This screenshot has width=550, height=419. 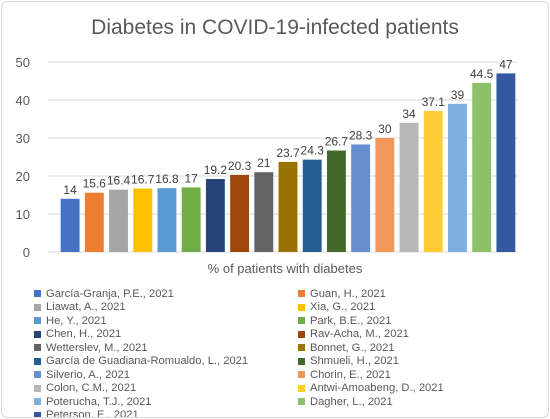 What do you see at coordinates (23, 138) in the screenshot?
I see `y-tick-label: 30` at bounding box center [23, 138].